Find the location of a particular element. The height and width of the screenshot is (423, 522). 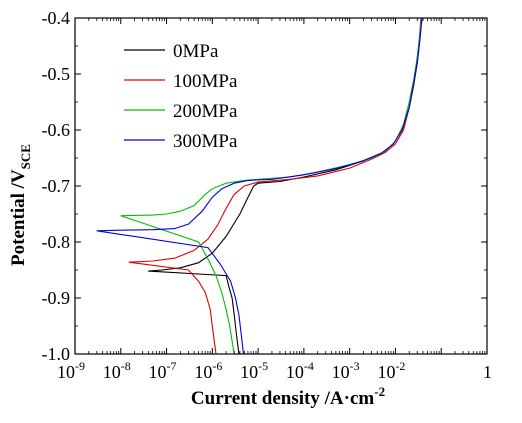

legend-label: 300MPa is located at coordinates (205, 141).